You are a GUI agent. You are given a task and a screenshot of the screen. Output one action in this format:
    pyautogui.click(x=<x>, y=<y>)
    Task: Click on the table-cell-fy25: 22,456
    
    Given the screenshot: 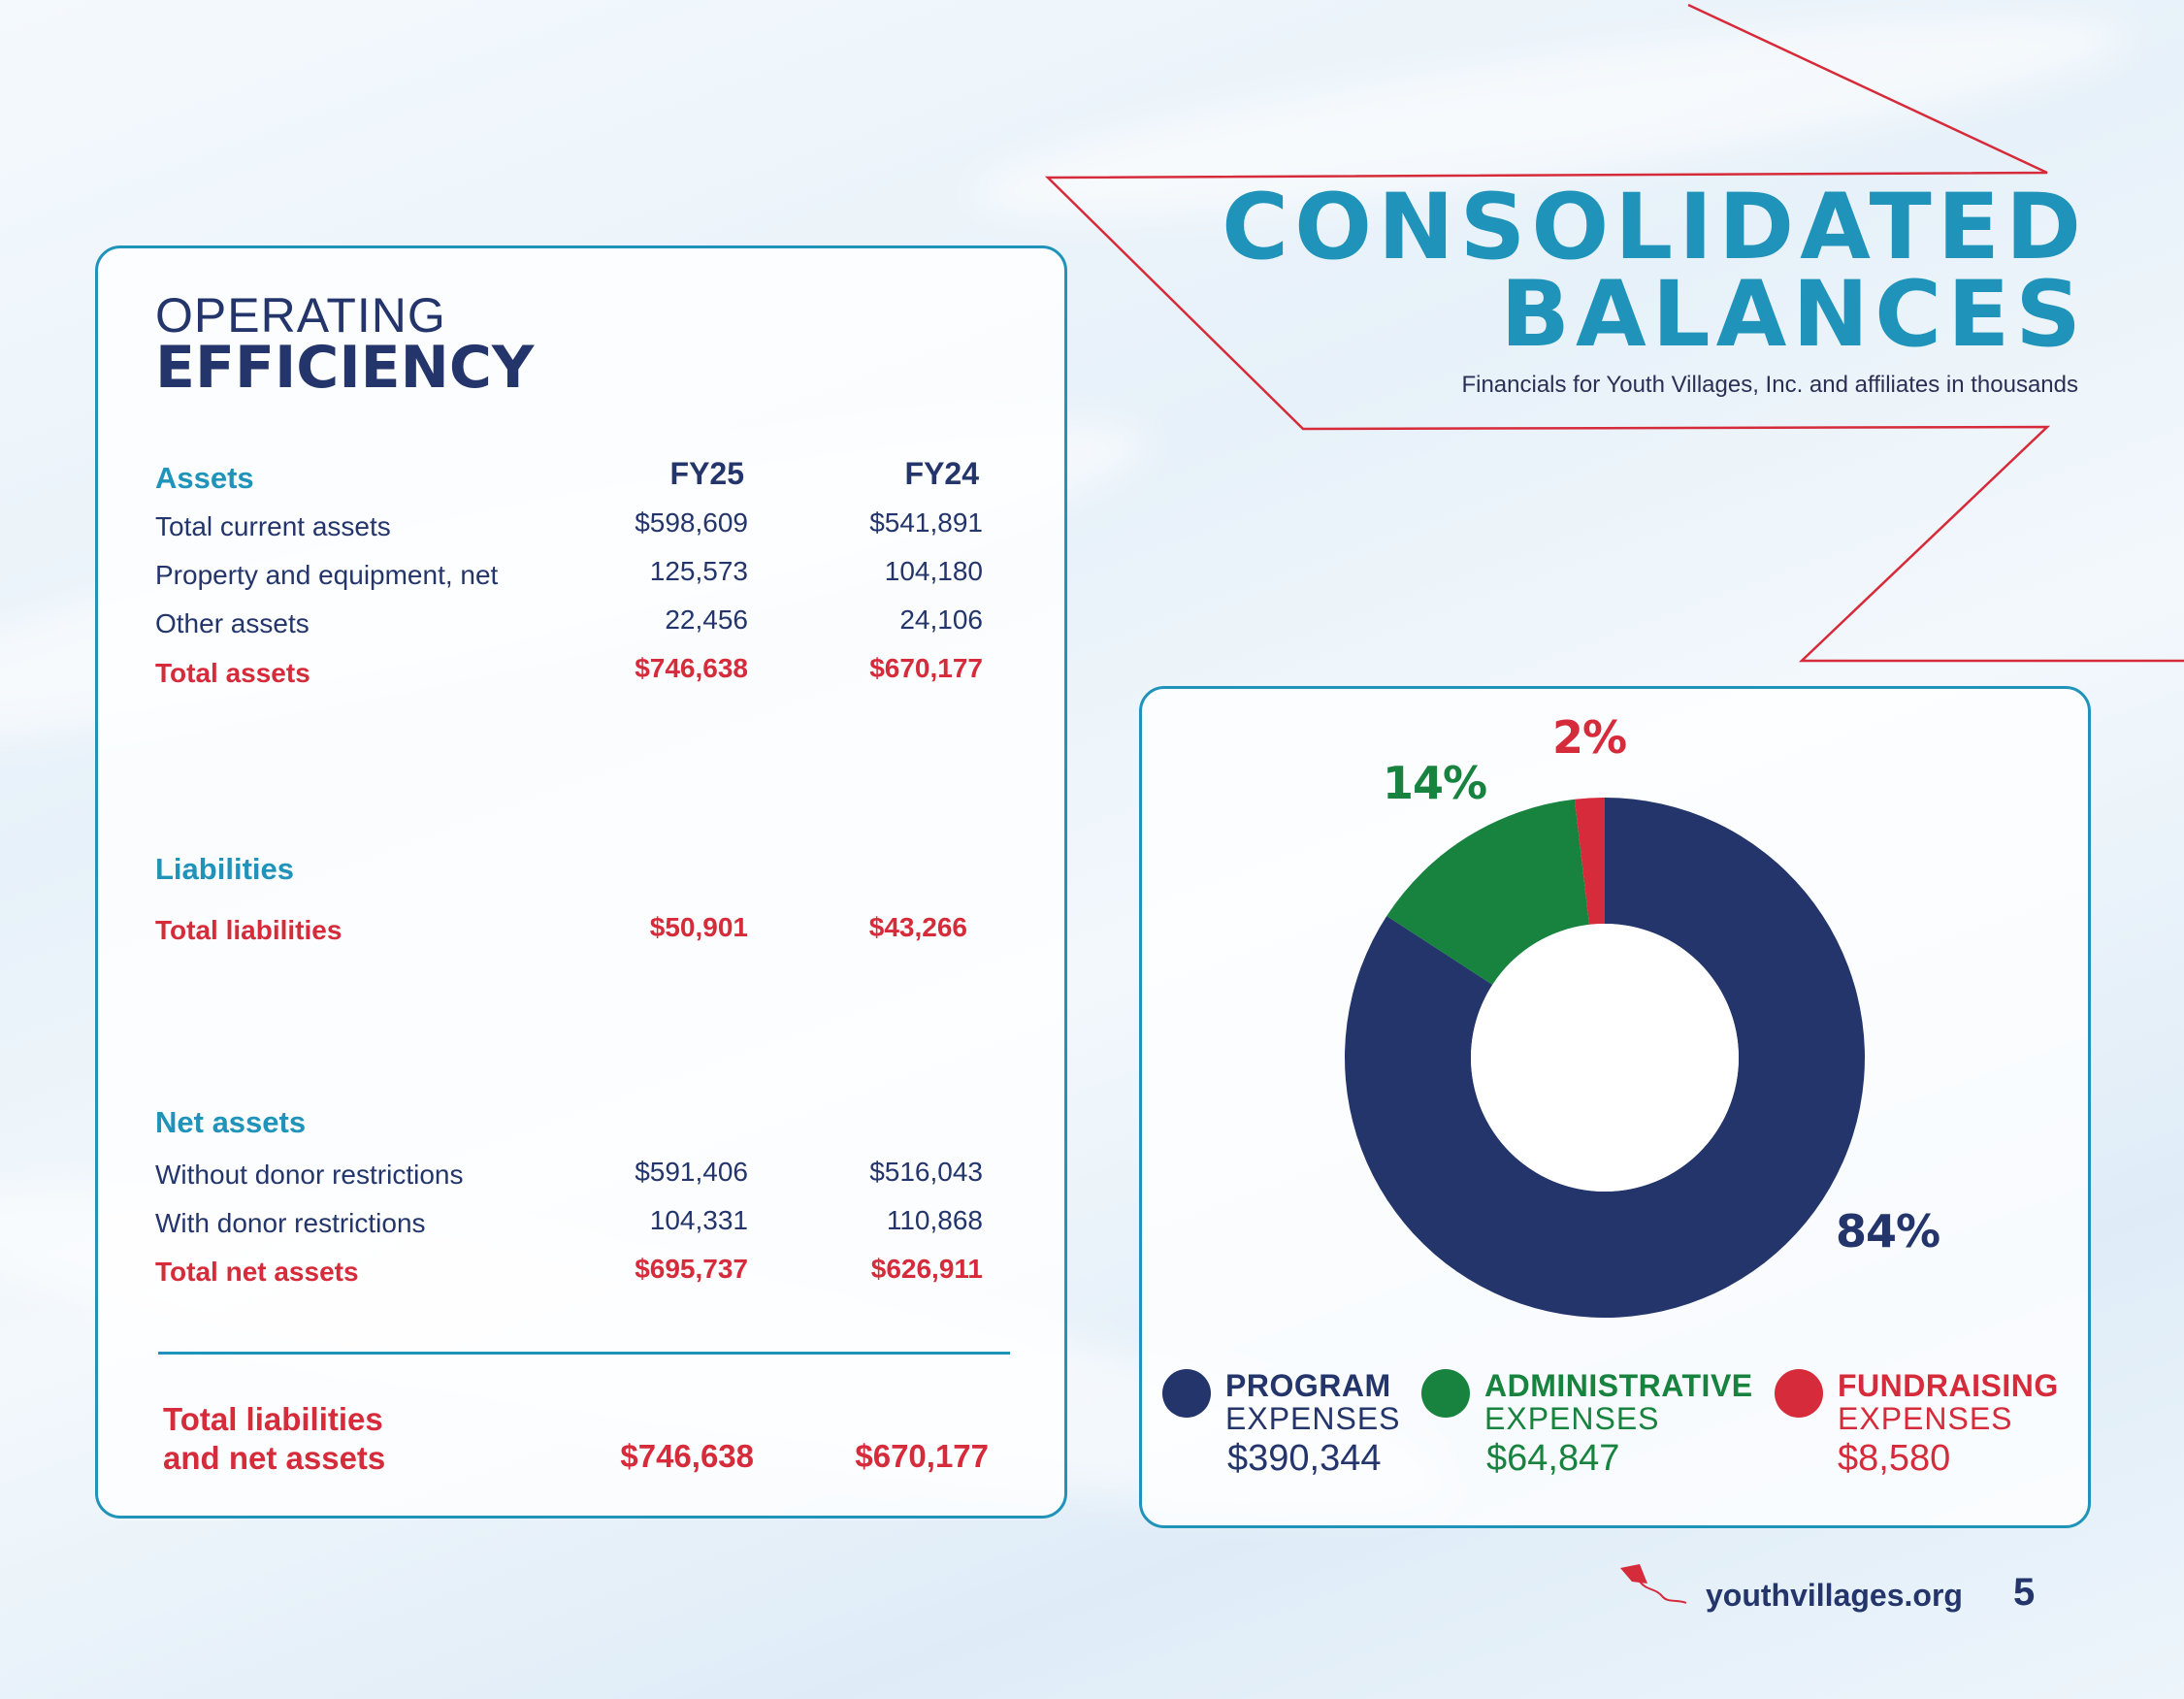 What is the action you would take?
    pyautogui.click(x=706, y=619)
    